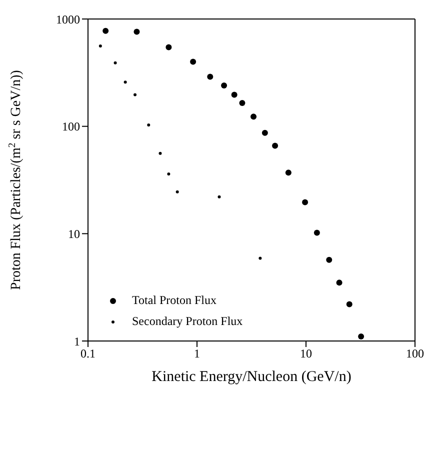 The image size is (440, 469). I want to click on x-tick-label: 100, so click(415, 353).